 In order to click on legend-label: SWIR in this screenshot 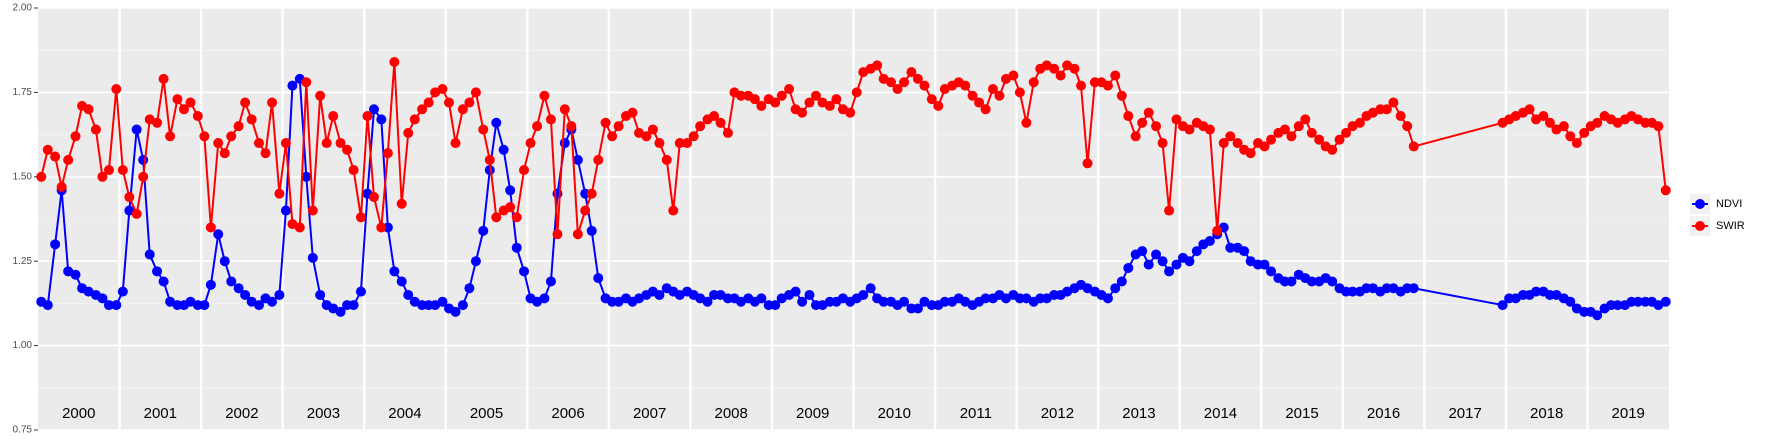, I will do `click(1730, 226)`.